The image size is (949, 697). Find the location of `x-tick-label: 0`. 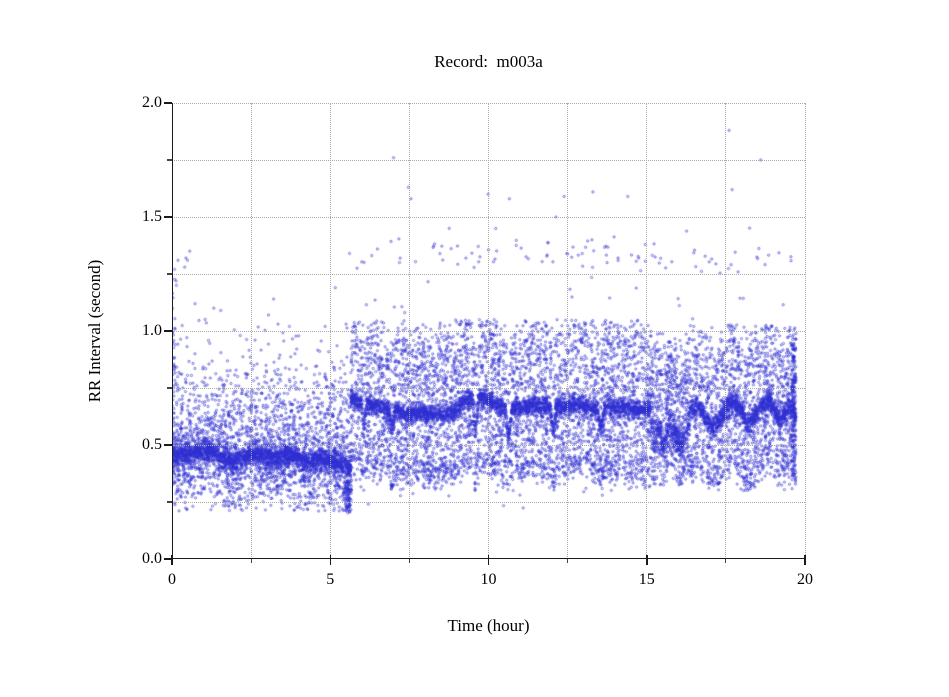

x-tick-label: 0 is located at coordinates (172, 579).